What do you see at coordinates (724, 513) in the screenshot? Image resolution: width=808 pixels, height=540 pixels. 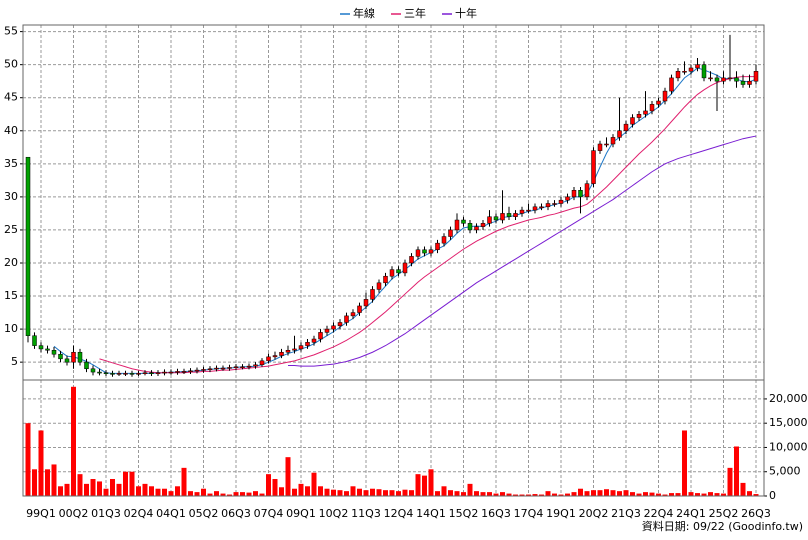 I see `x-tick-label: 25Q2` at bounding box center [724, 513].